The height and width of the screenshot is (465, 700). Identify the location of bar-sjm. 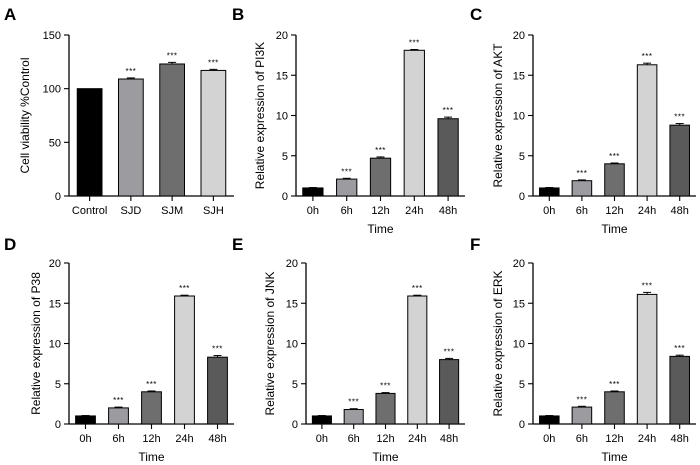
(172, 130).